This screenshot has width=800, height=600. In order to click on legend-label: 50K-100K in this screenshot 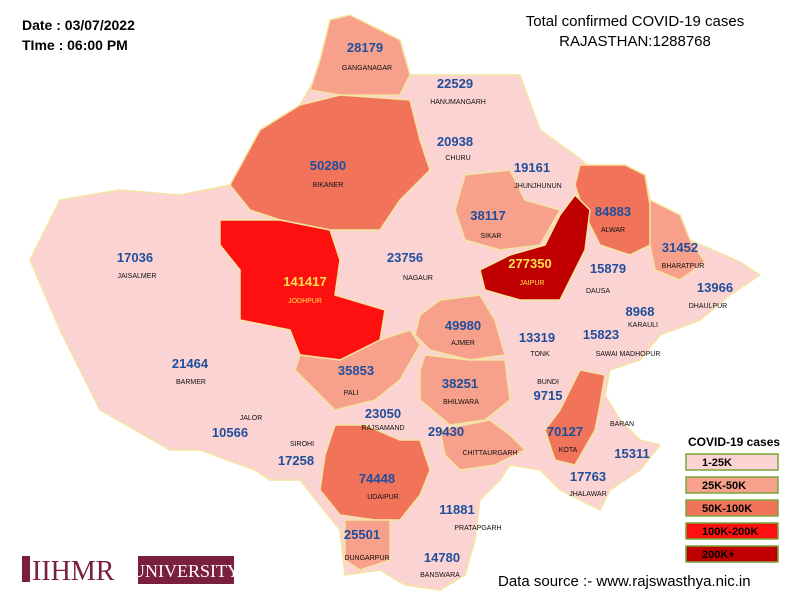, I will do `click(727, 509)`.